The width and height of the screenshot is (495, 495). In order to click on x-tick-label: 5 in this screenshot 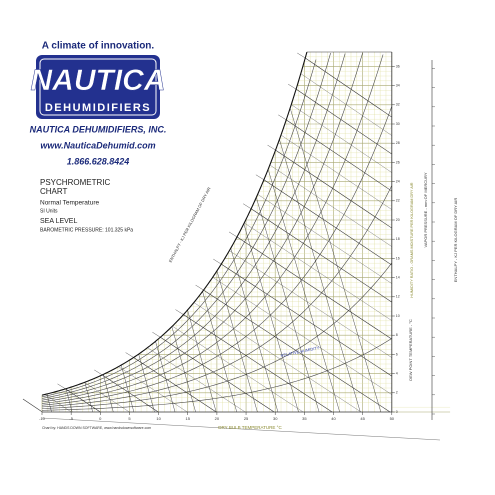, I will do `click(129, 418)`.